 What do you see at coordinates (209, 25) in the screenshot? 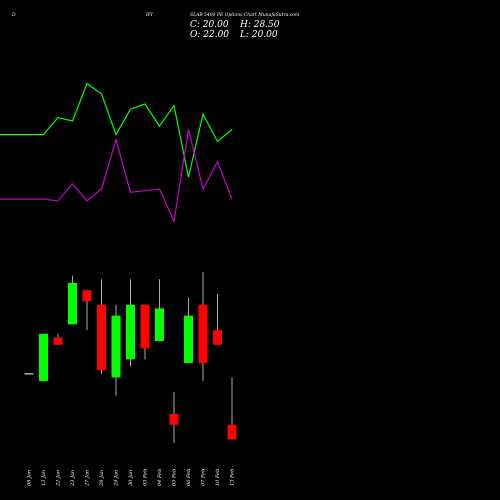
I see `close-label: C: 20.00` at bounding box center [209, 25].